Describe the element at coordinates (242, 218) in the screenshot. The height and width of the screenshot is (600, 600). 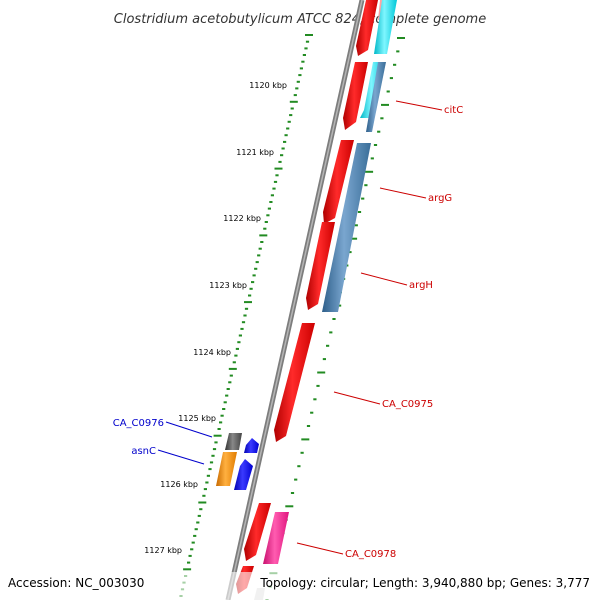
I see `scale-label-1122: 1122 kbp` at that location.